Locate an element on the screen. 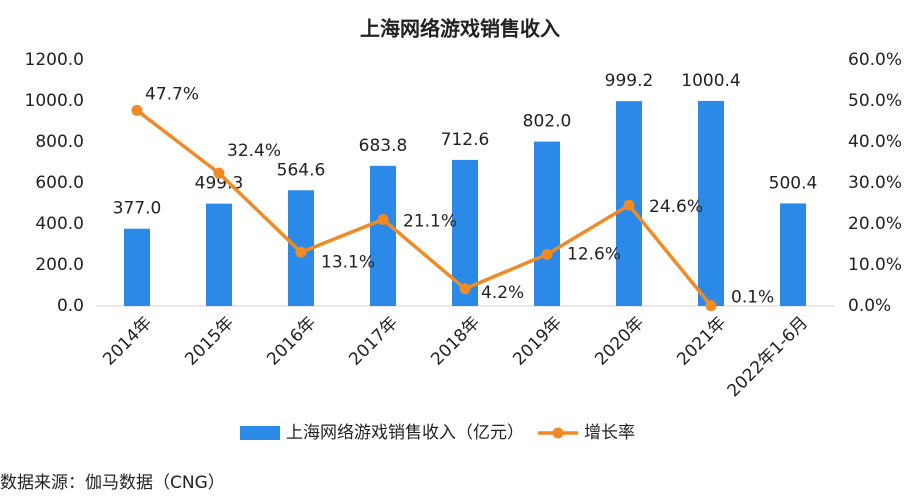 The width and height of the screenshot is (920, 500). source-note: 数据来源：伽马数据（CNG） is located at coordinates (112, 483).